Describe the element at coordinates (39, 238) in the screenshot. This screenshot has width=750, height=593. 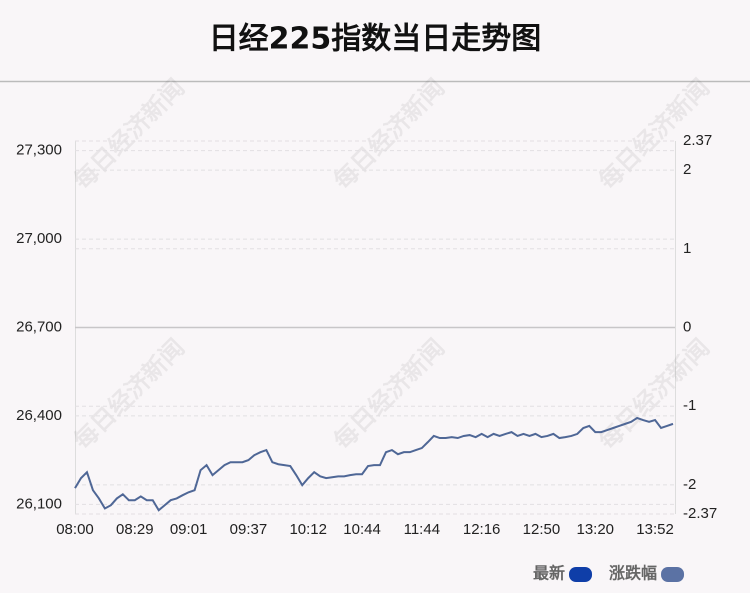
I see `y-tick-label: 27,000` at that location.